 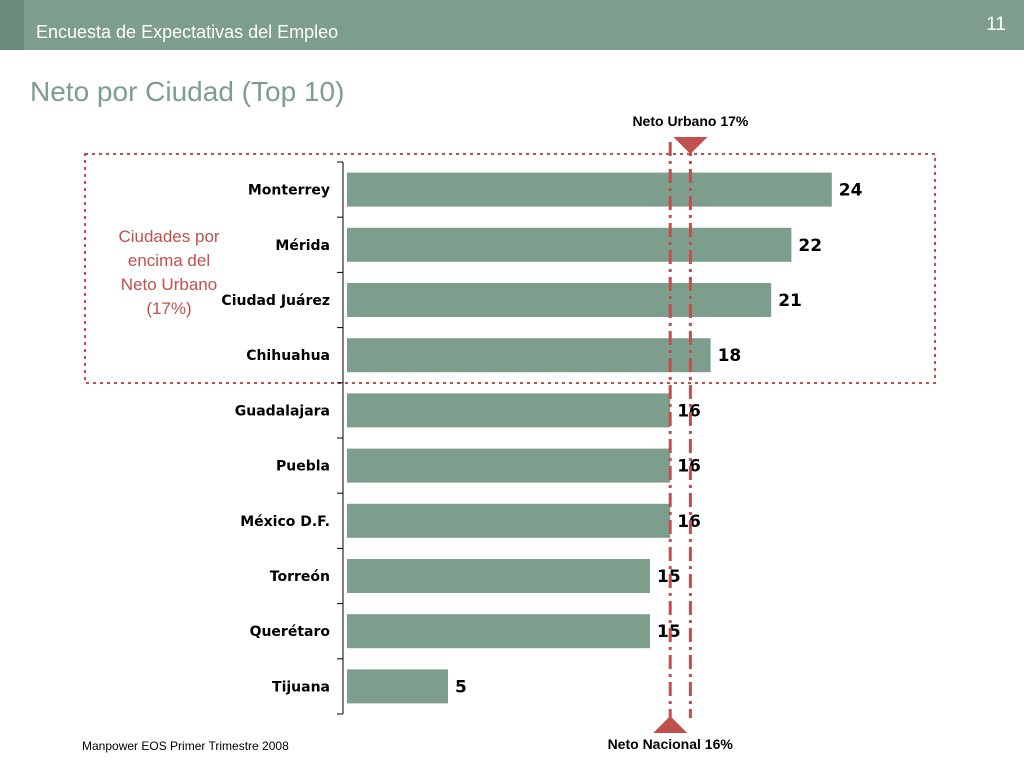 I want to click on annotation-line: Ciudades por, so click(x=168, y=236).